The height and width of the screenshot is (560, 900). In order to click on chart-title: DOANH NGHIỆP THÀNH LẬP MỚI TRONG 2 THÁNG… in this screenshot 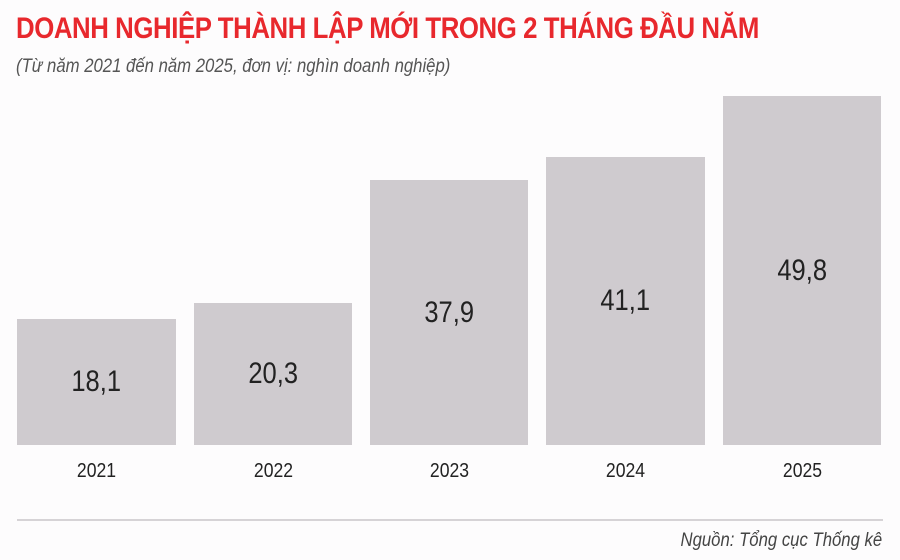, I will do `click(387, 28)`.